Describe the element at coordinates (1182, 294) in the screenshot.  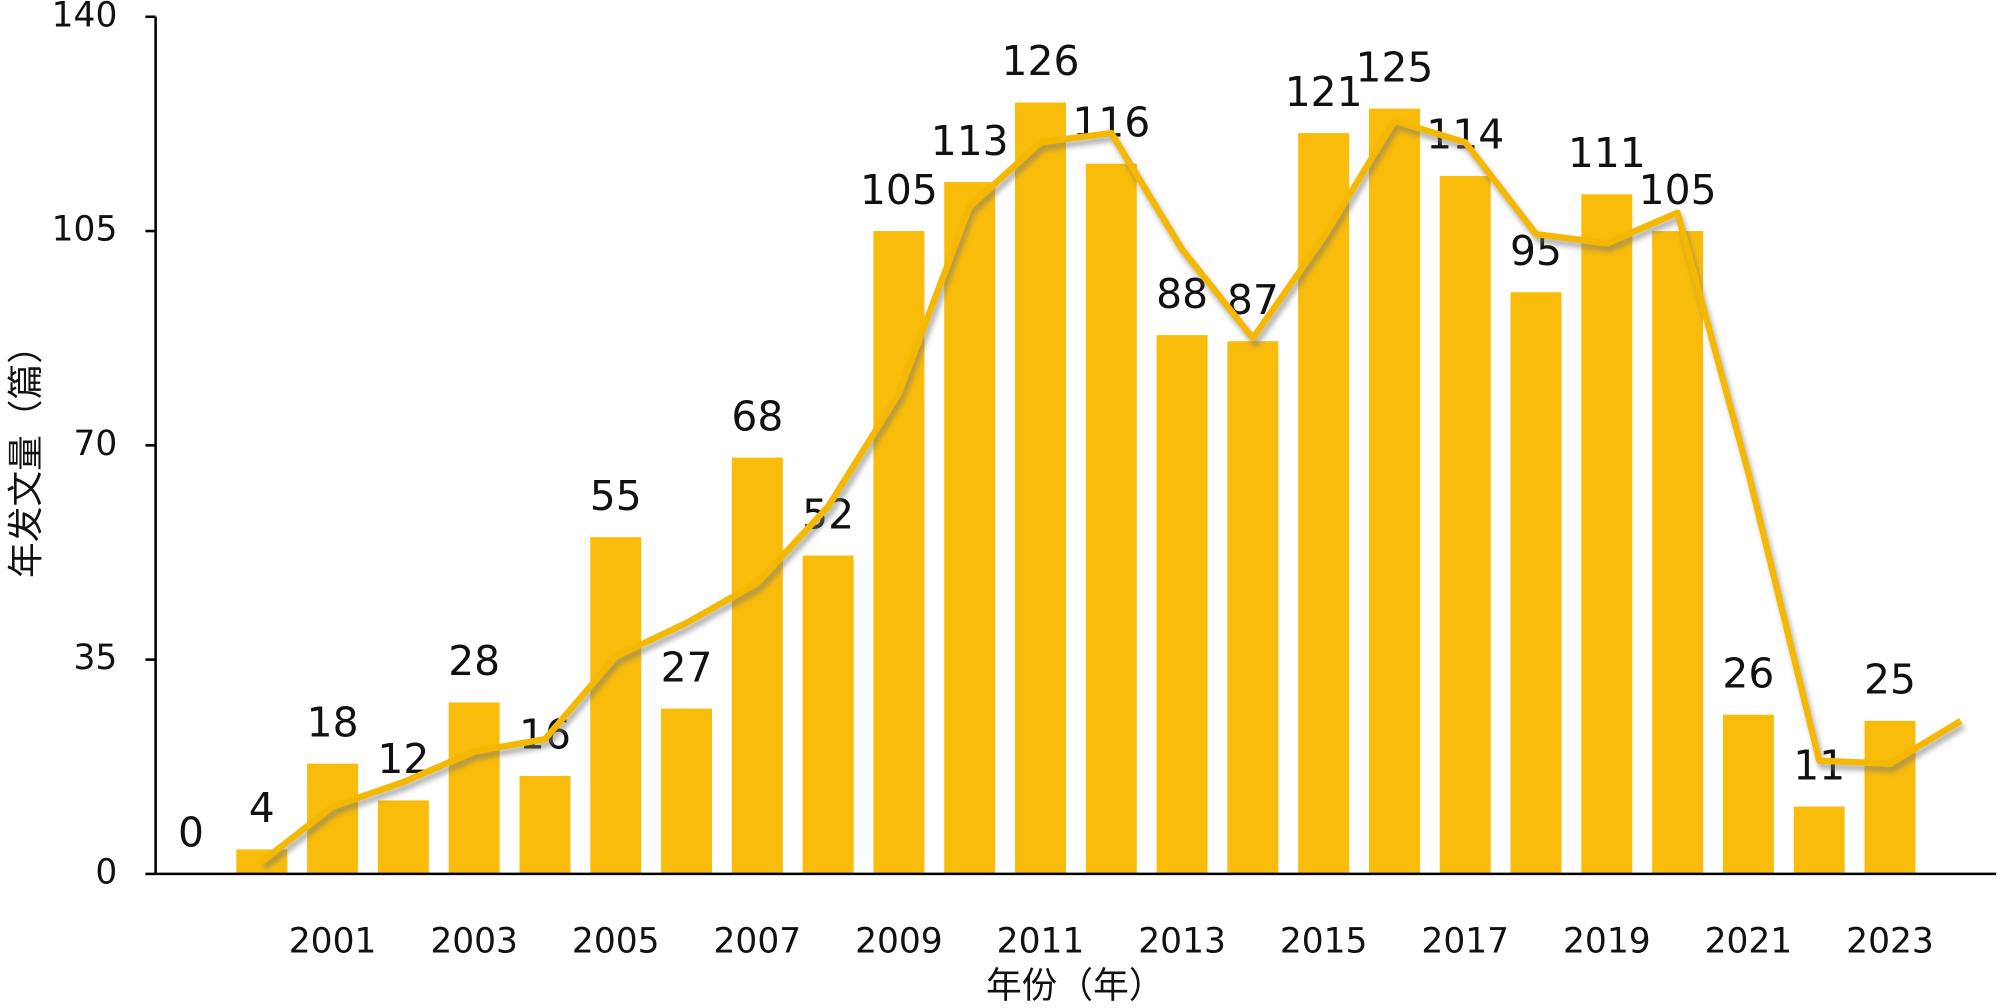
I see `data-label: 88` at that location.